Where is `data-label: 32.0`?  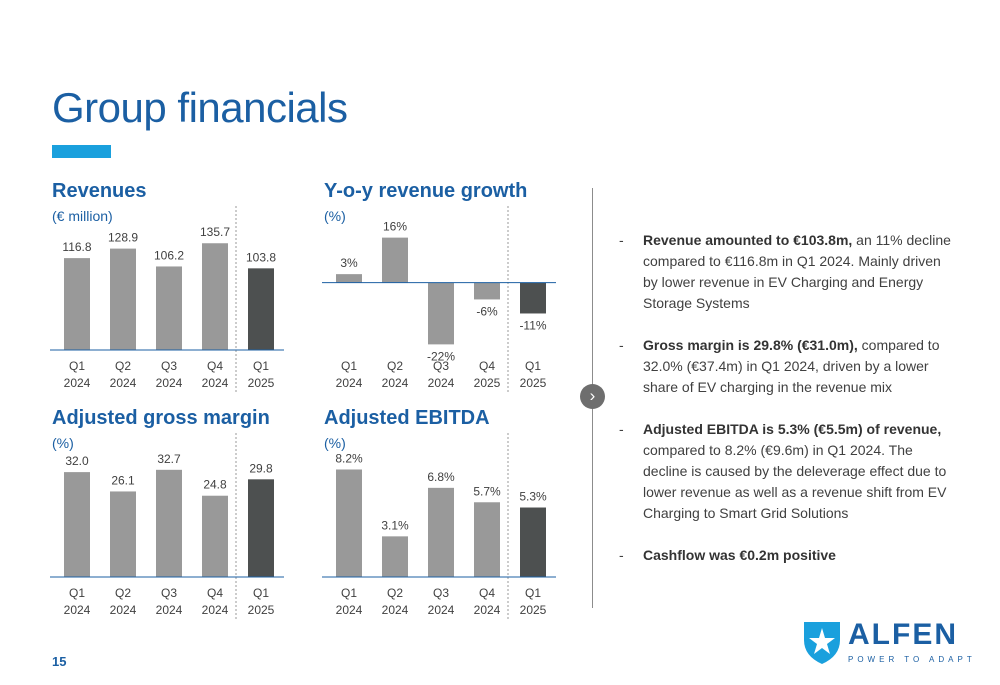
data-label: 32.0 is located at coordinates (77, 461).